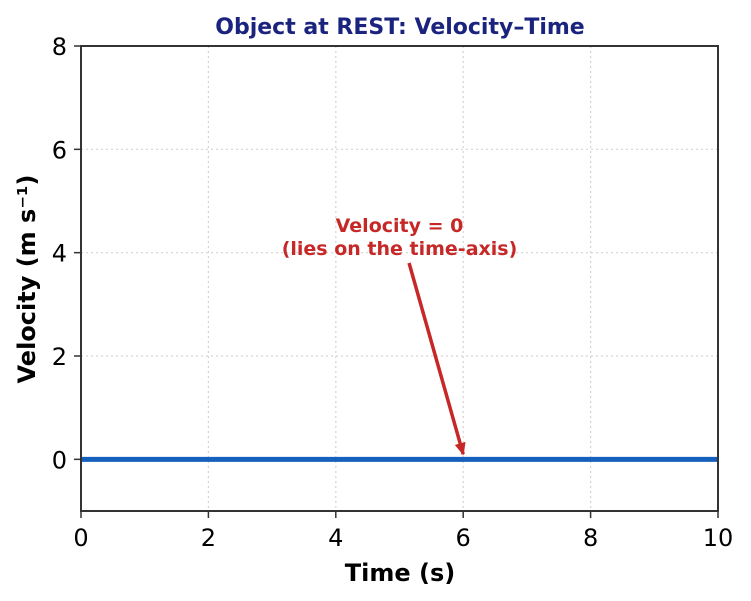  I want to click on y-tick-label: 6, so click(59, 150).